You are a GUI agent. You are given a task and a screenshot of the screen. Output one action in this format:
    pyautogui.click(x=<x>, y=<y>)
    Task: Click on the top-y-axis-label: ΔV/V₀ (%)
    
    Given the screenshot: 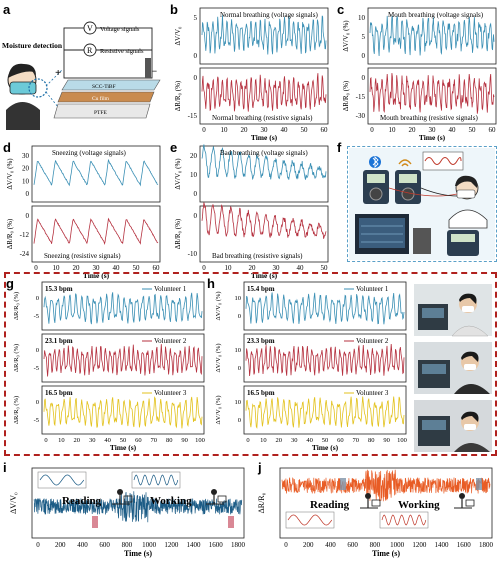 What is the action you would take?
    pyautogui.click(x=178, y=174)
    